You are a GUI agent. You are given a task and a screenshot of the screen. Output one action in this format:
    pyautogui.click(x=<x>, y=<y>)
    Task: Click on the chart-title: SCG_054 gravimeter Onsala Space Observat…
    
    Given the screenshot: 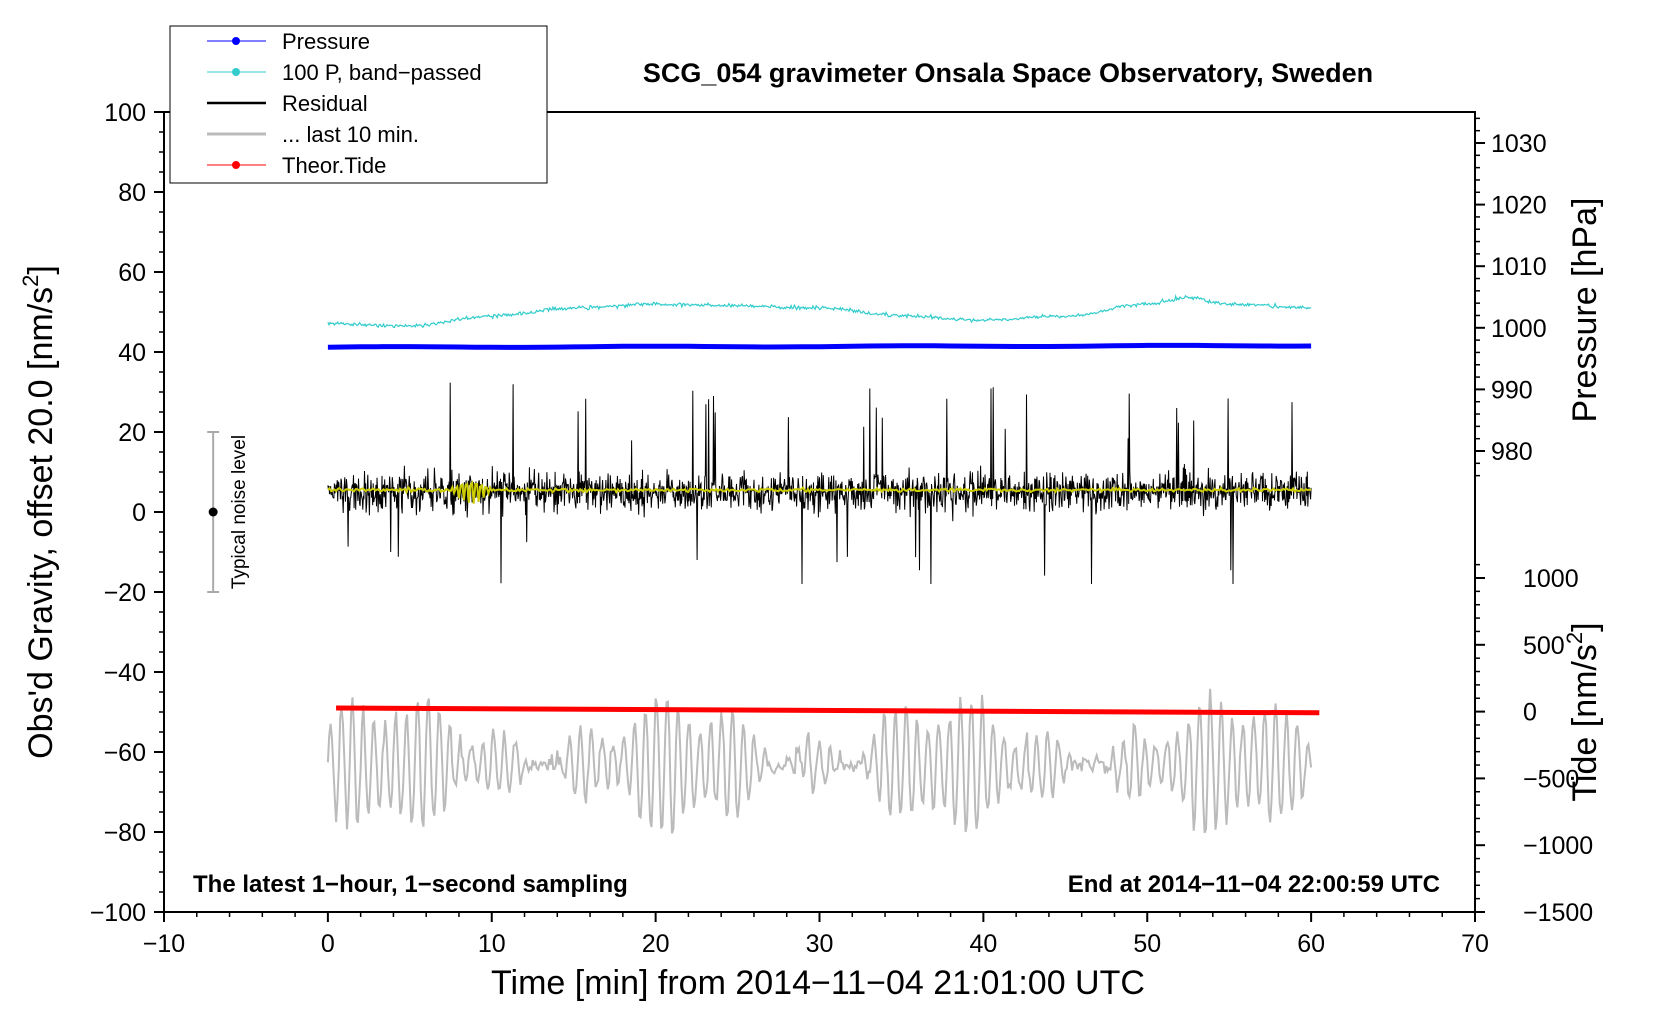 What is the action you would take?
    pyautogui.click(x=1008, y=73)
    